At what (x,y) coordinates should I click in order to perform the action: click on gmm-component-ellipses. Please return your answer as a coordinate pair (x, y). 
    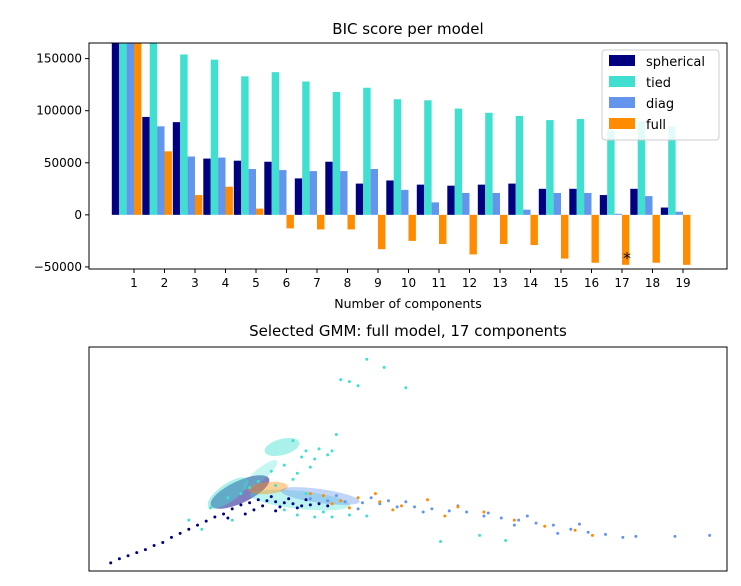
    Looking at the image, I should click on (283, 474).